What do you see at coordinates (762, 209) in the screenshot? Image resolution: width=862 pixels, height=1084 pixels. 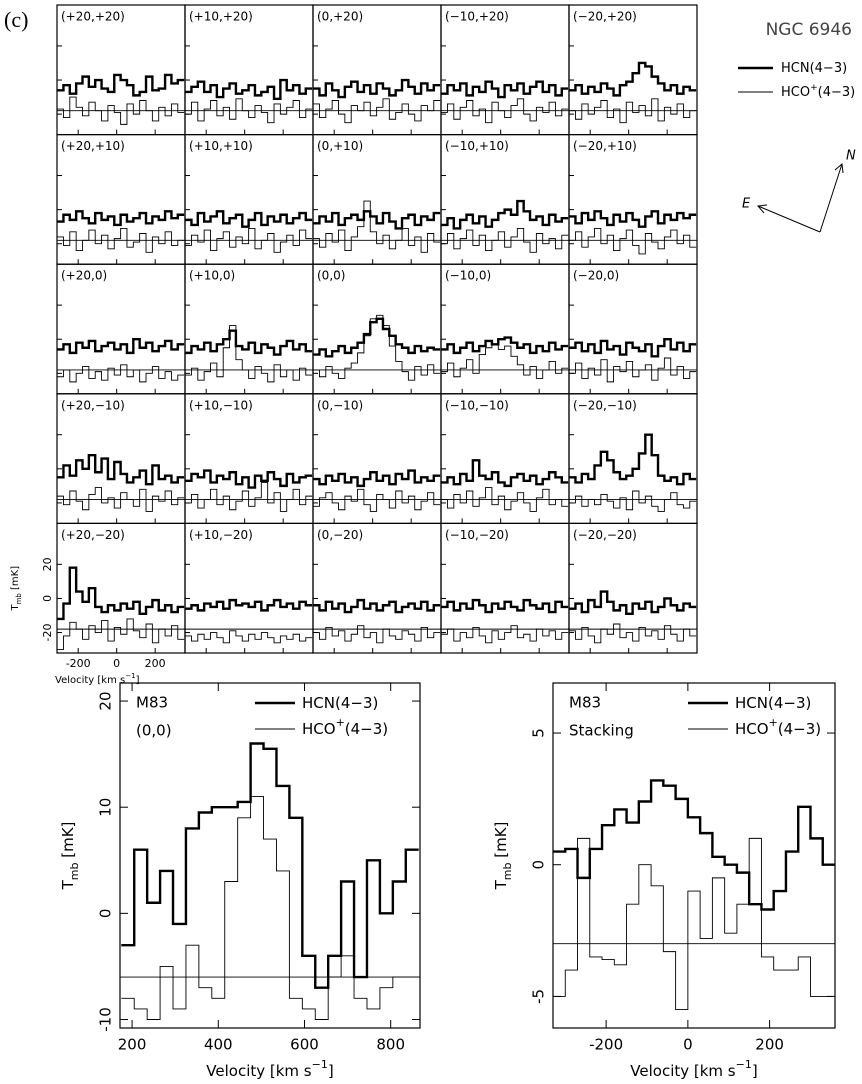 I see `compass-head` at bounding box center [762, 209].